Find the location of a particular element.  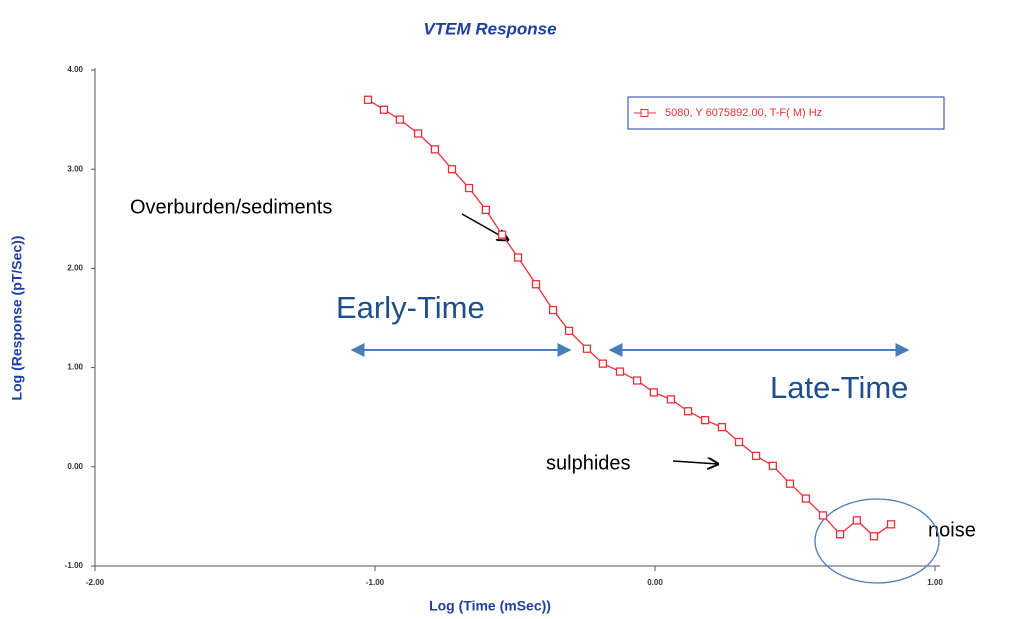

chart-title: VTEM Response is located at coordinates (489, 28).